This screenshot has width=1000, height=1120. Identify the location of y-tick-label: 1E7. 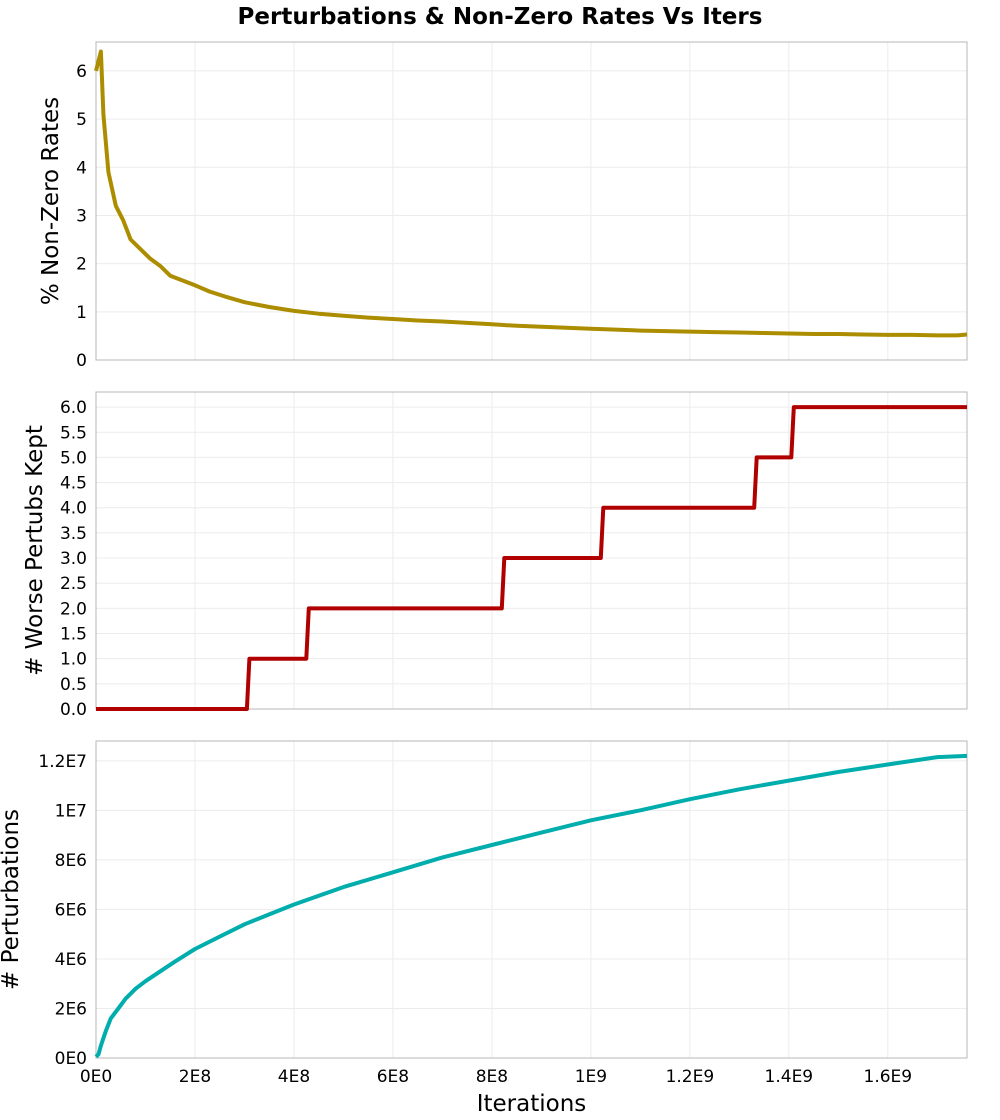
(71, 811).